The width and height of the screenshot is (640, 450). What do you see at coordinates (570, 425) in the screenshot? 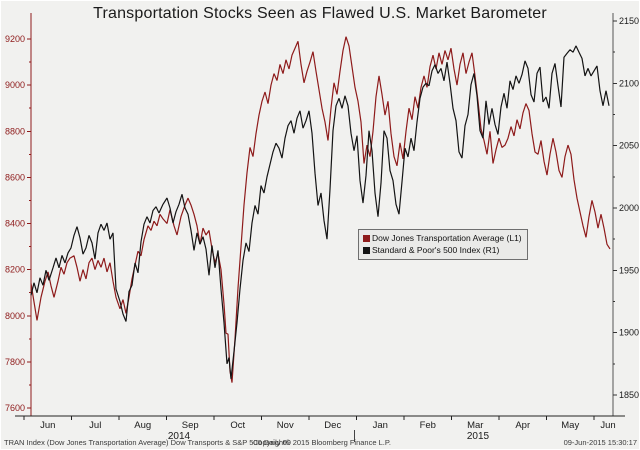
I see `svg-text: May` at bounding box center [570, 425].